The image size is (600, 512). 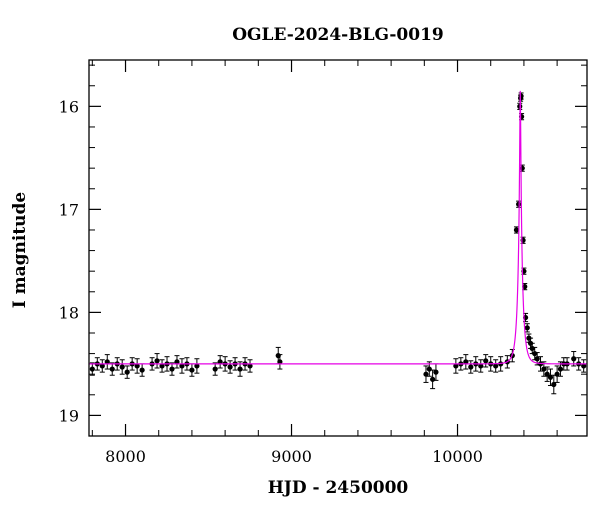 What do you see at coordinates (69, 312) in the screenshot?
I see `y-tick-label: 18` at bounding box center [69, 312].